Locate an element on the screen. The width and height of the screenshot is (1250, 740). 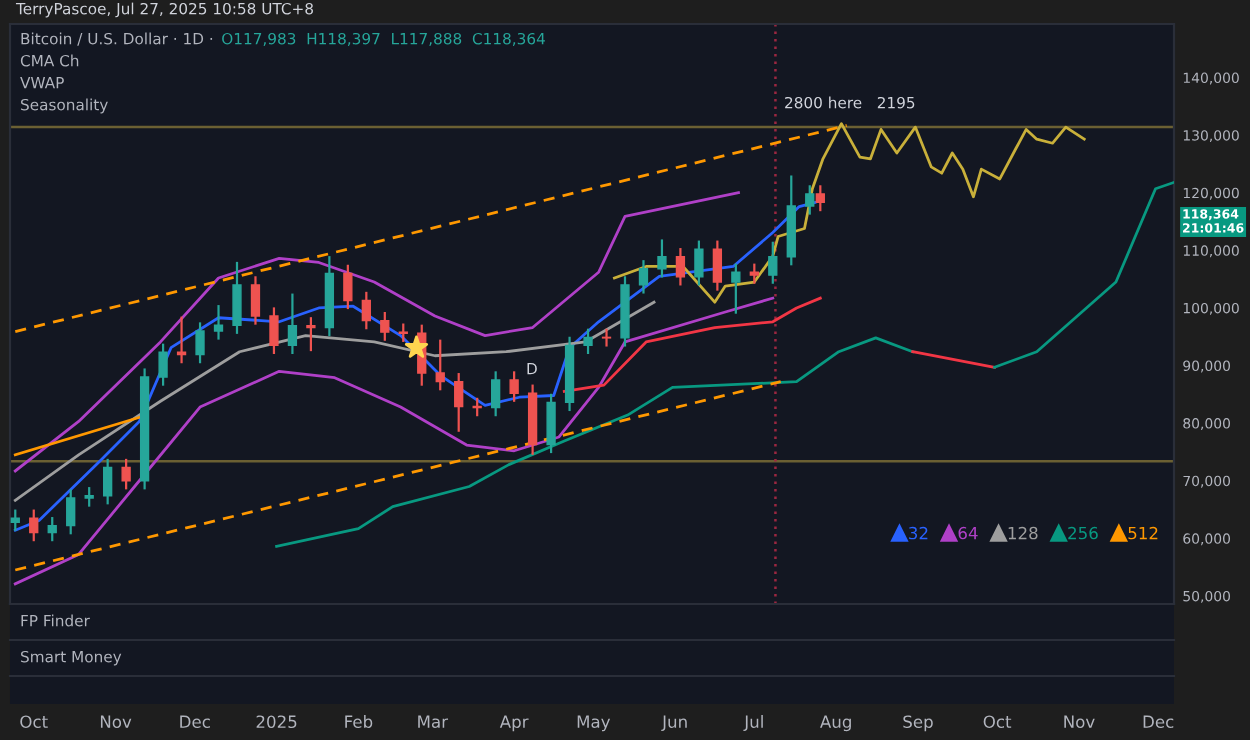
legend-label: 128 is located at coordinates (1023, 533).